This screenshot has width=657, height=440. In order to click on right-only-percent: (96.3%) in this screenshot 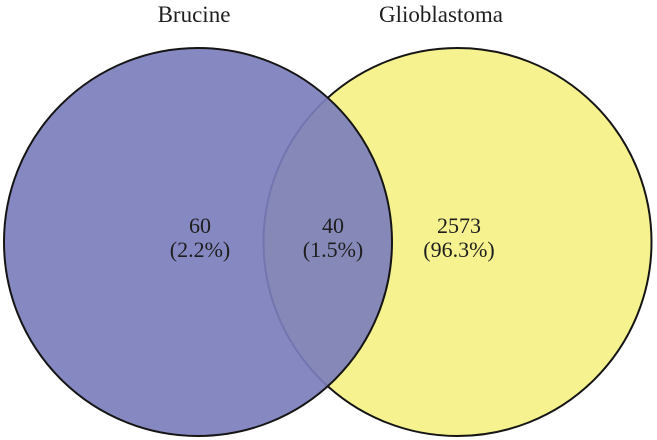, I will do `click(458, 249)`.